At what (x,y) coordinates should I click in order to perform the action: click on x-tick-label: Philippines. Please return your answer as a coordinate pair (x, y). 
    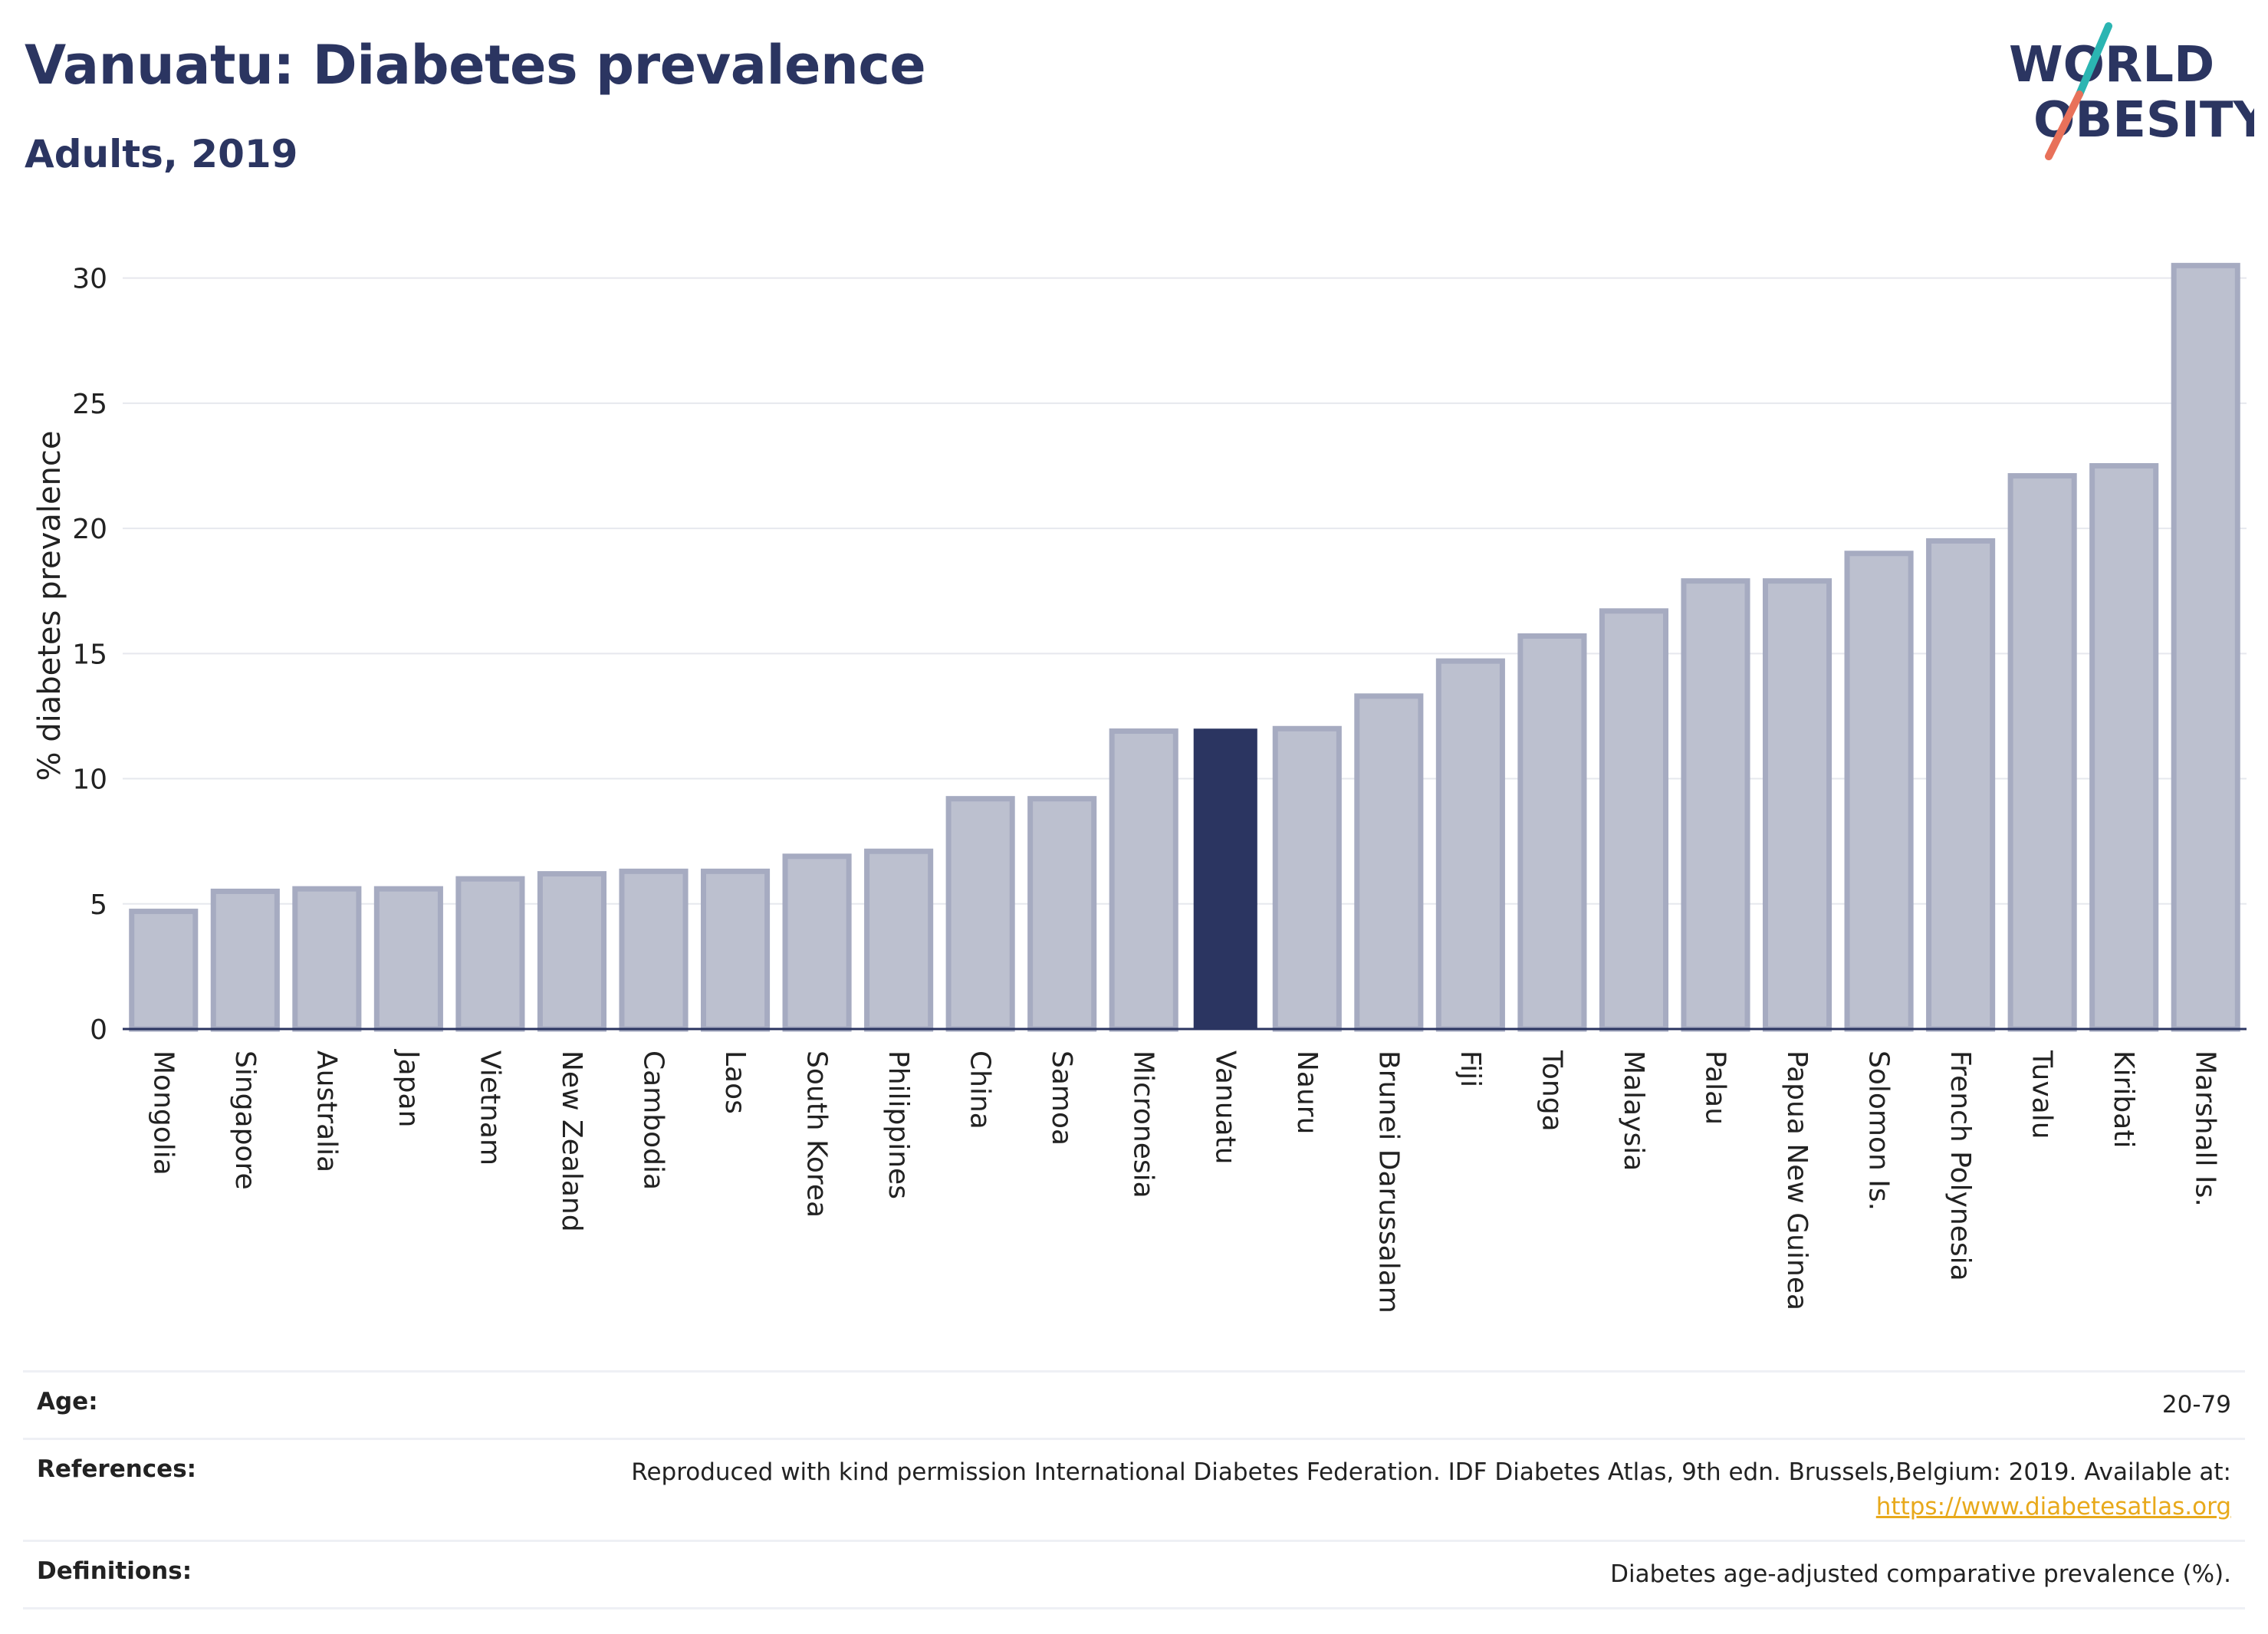
    Looking at the image, I should click on (898, 1125).